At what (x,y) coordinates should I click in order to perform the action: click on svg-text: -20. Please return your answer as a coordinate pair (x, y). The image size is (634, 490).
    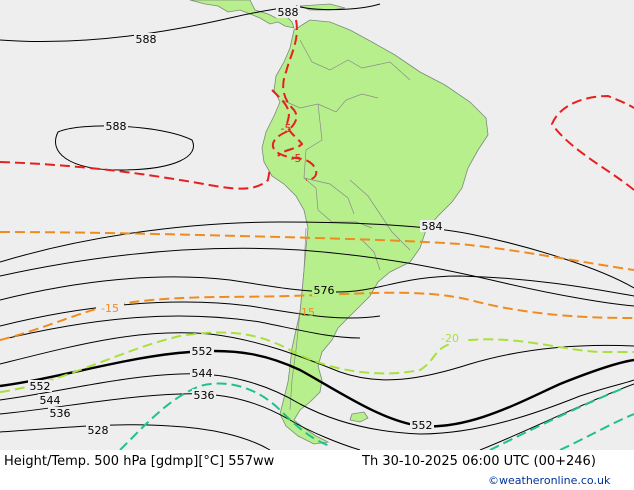
    Looking at the image, I should click on (450, 338).